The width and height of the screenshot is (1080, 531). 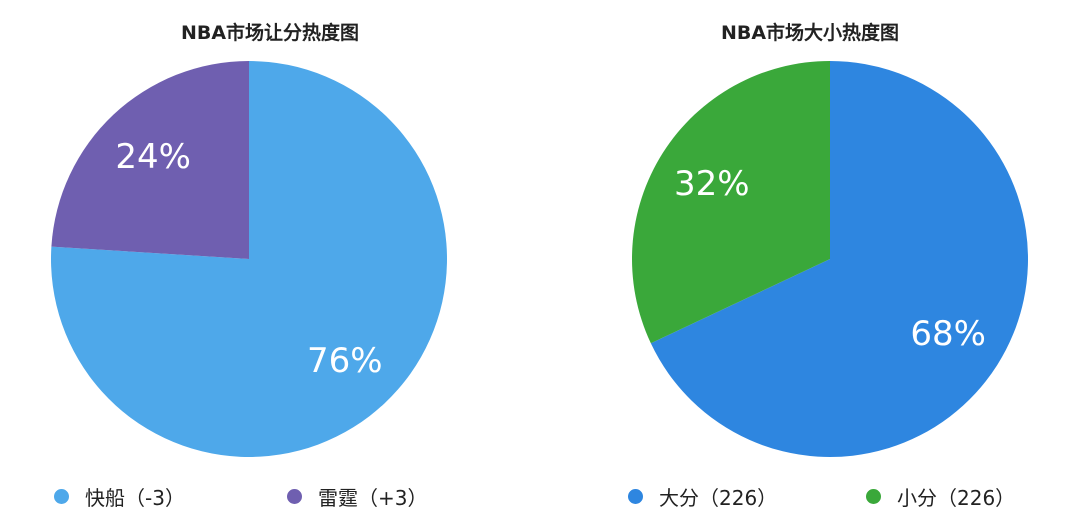 I want to click on legend-label: 大分（226）, so click(x=718, y=497).